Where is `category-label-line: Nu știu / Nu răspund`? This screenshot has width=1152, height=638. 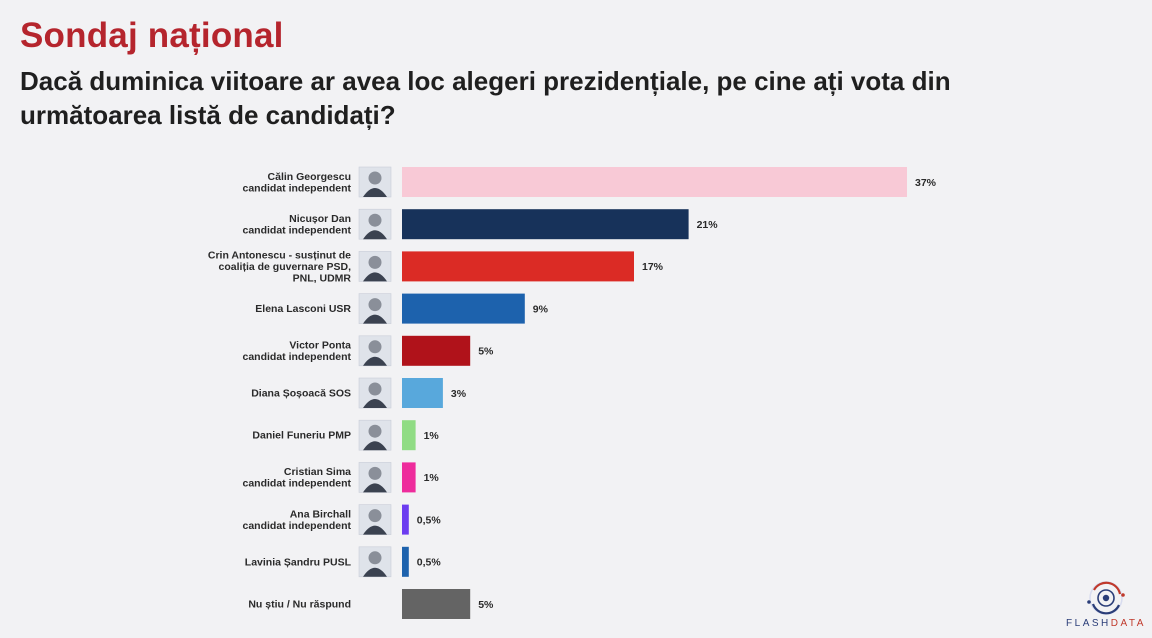
category-label-line: Nu știu / Nu răspund is located at coordinates (299, 605).